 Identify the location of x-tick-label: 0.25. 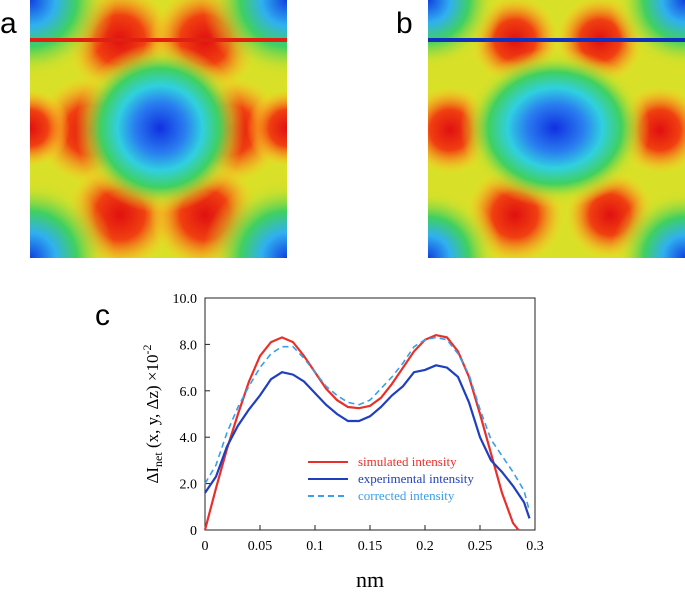
(480, 546).